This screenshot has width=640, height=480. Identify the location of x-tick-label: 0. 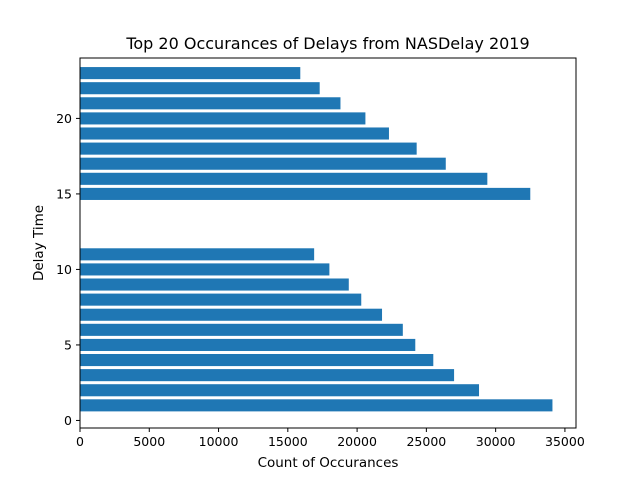
(80, 441).